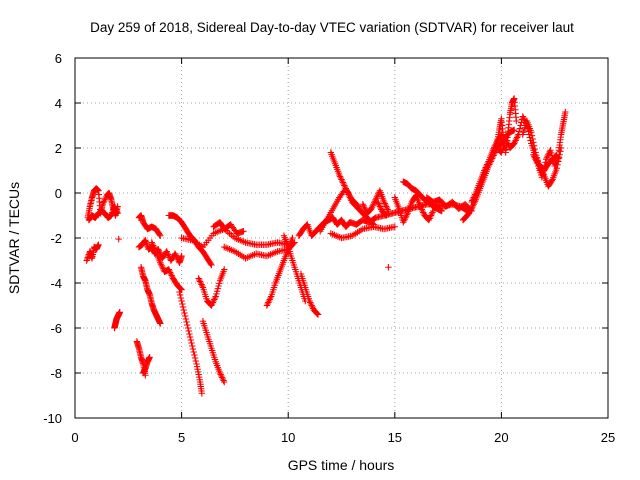  I want to click on x-tick-label: 10, so click(288, 437).